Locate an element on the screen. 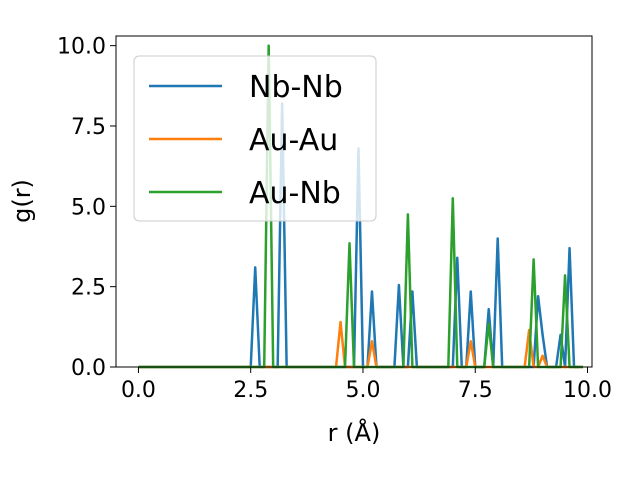 The width and height of the screenshot is (640, 480). series-line-au-au is located at coordinates (361, 344).